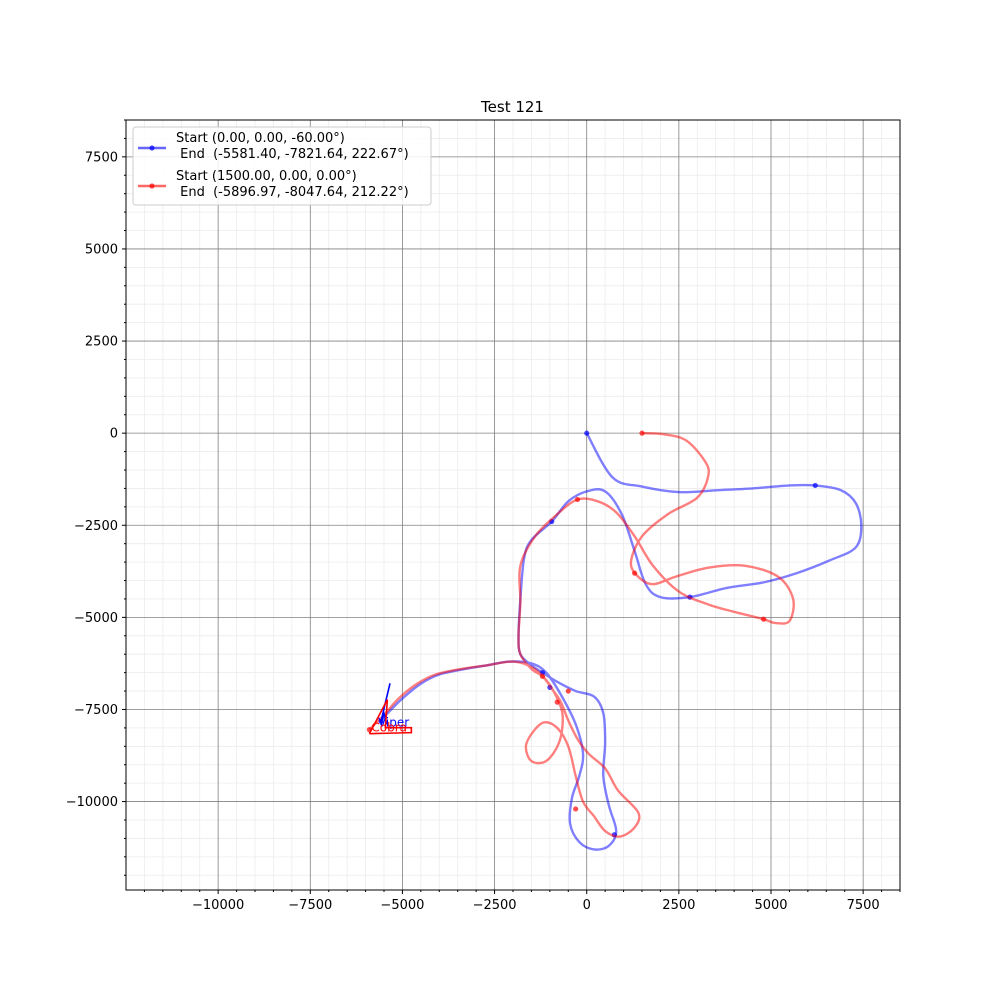 Image resolution: width=1000 pixels, height=1000 pixels. I want to click on x-tick-label: 7500, so click(863, 905).